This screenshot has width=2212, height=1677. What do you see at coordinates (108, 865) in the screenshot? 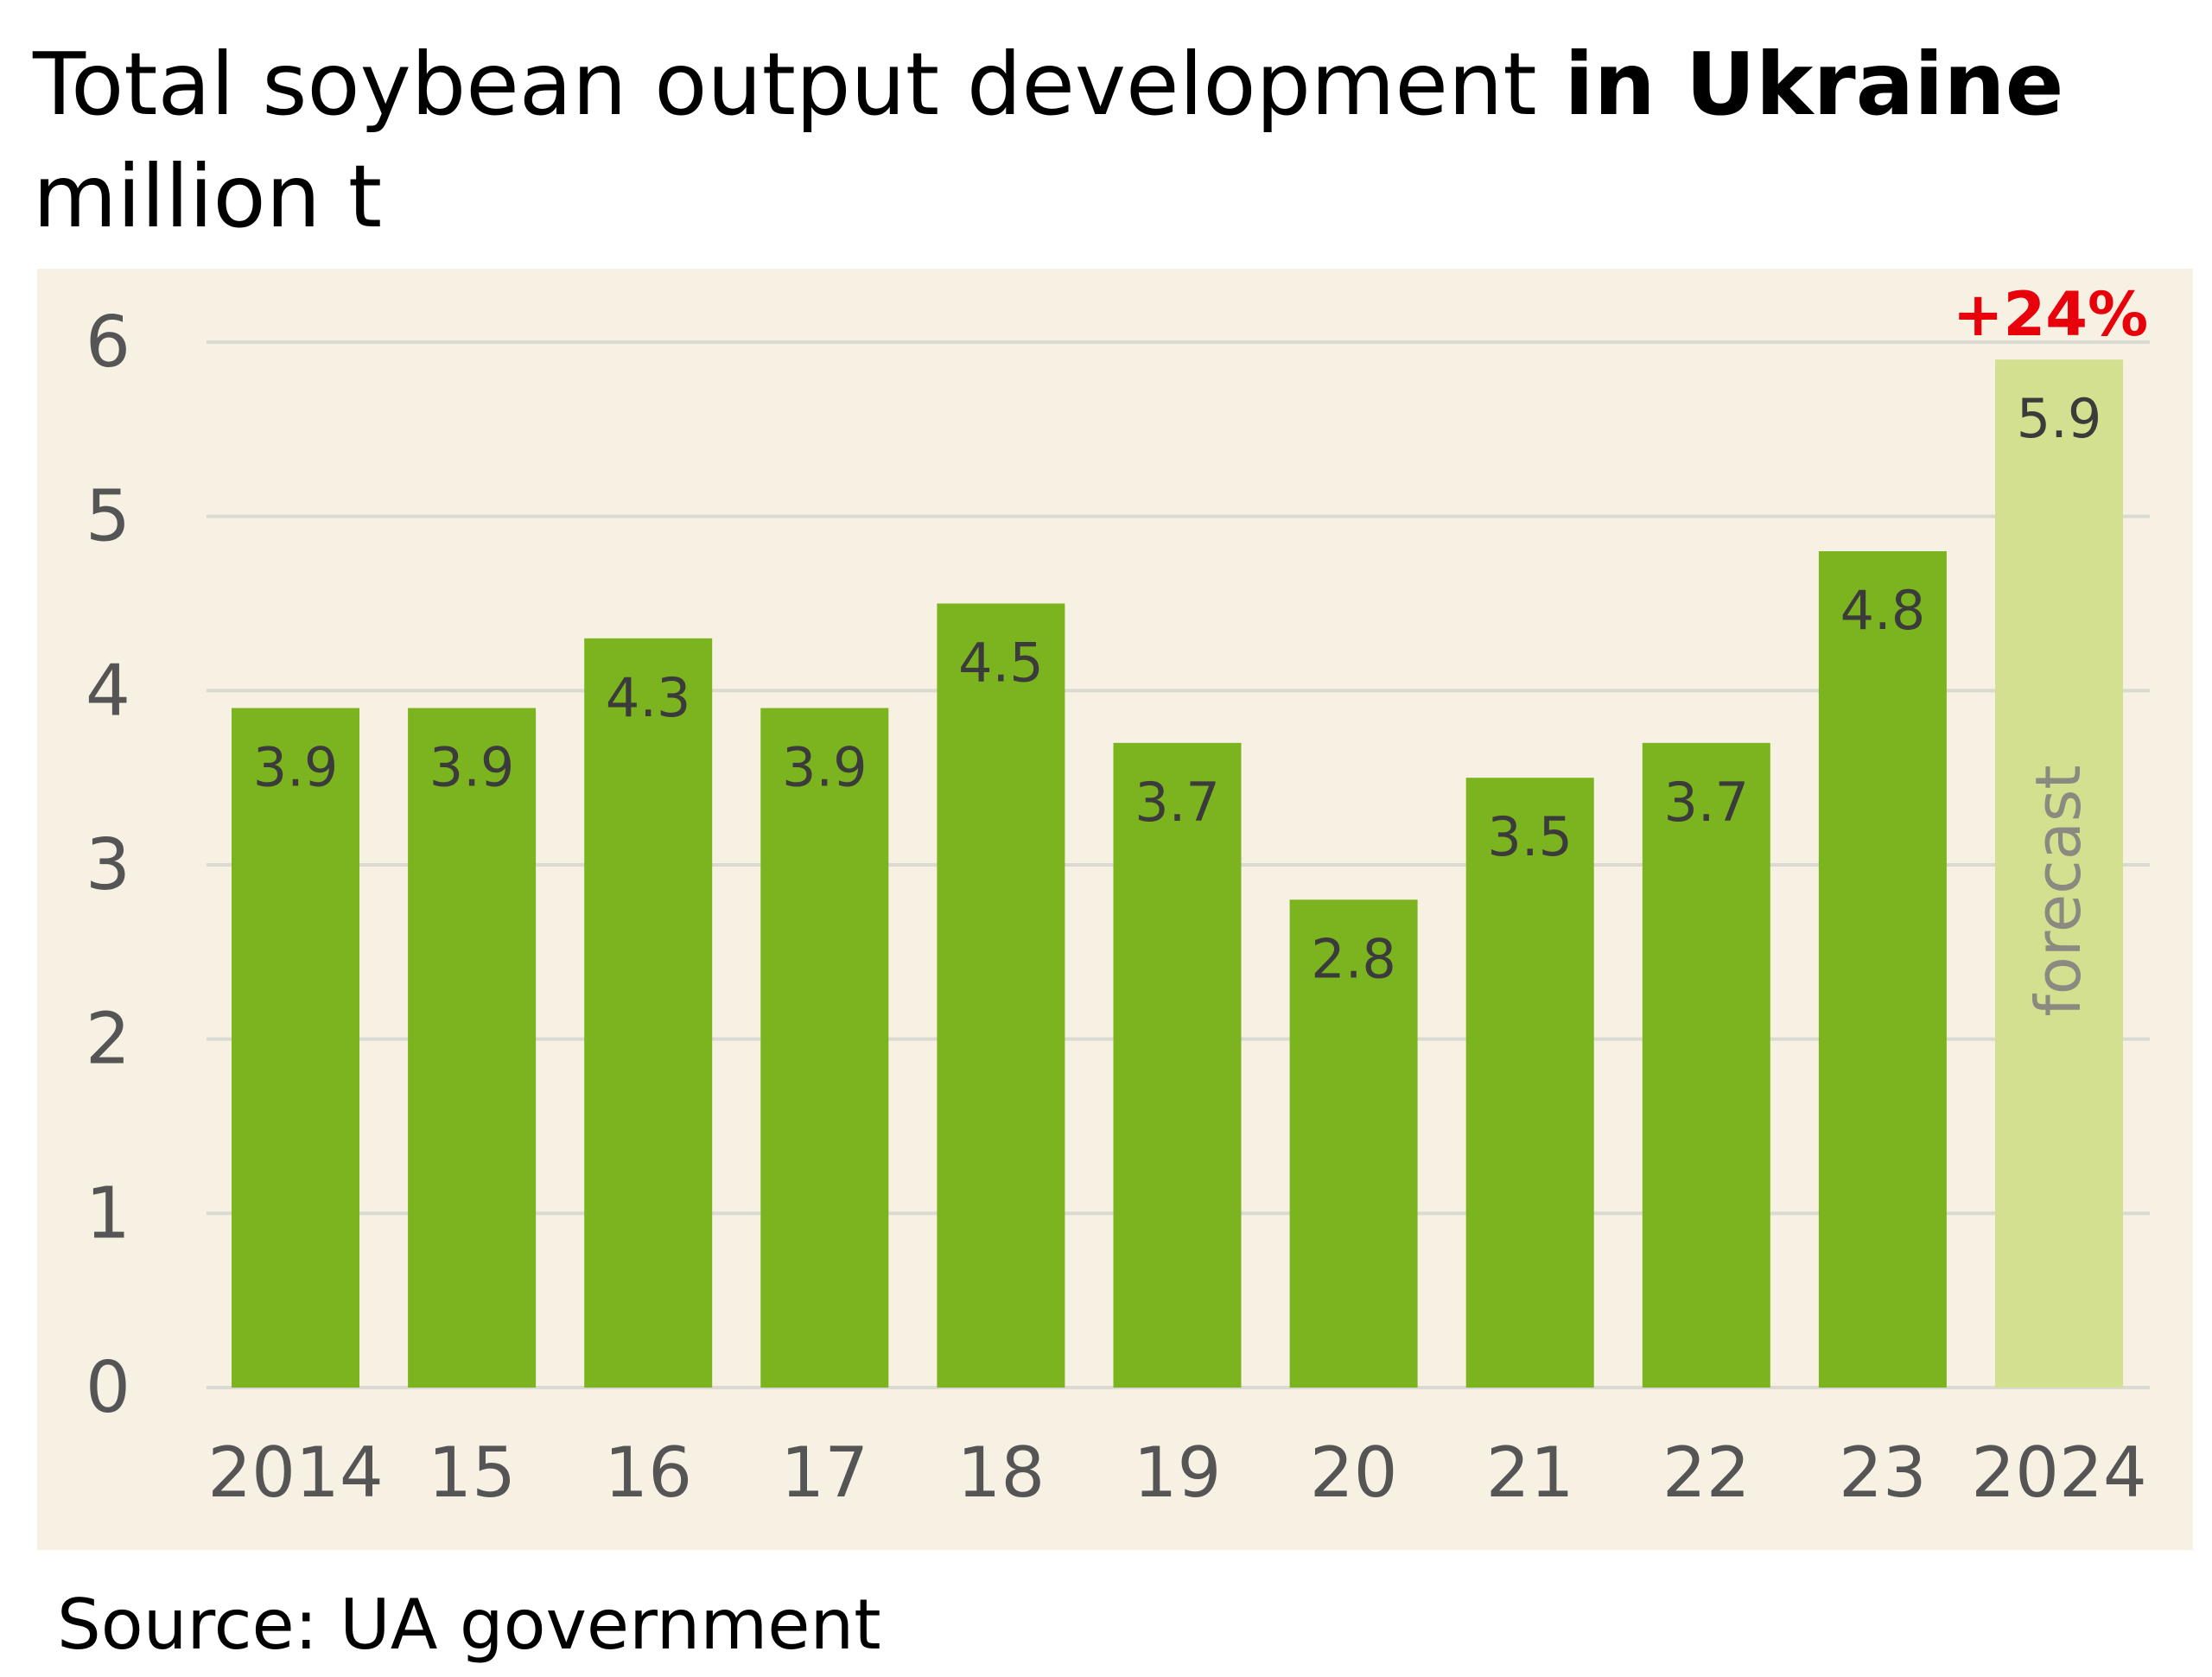
I see `y-tick-label: 3` at bounding box center [108, 865].